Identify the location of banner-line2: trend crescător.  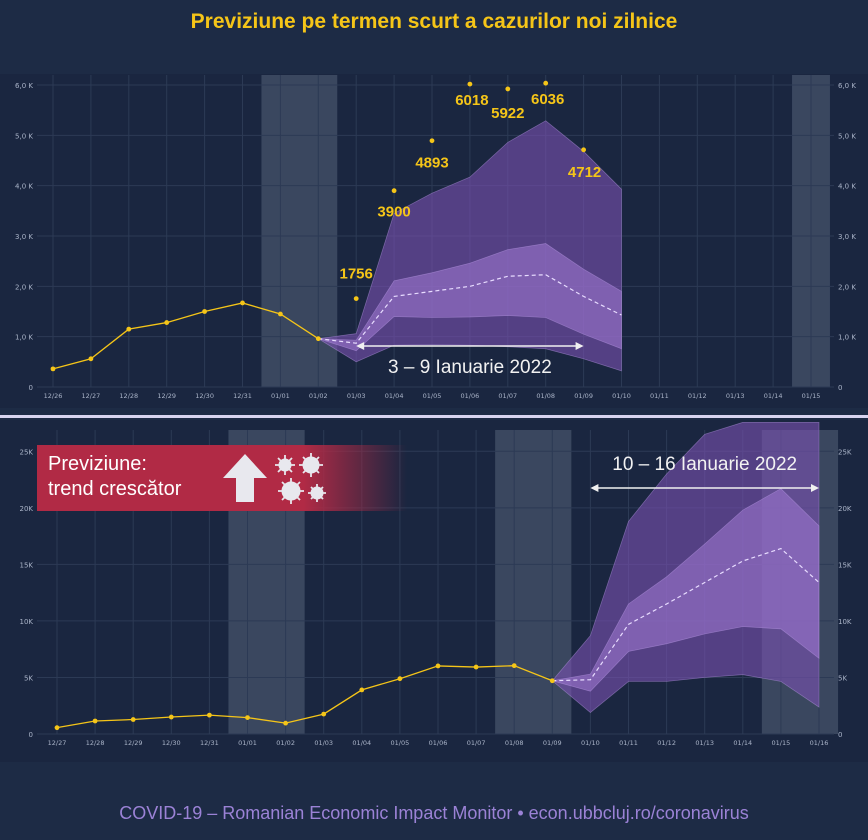
(115, 489).